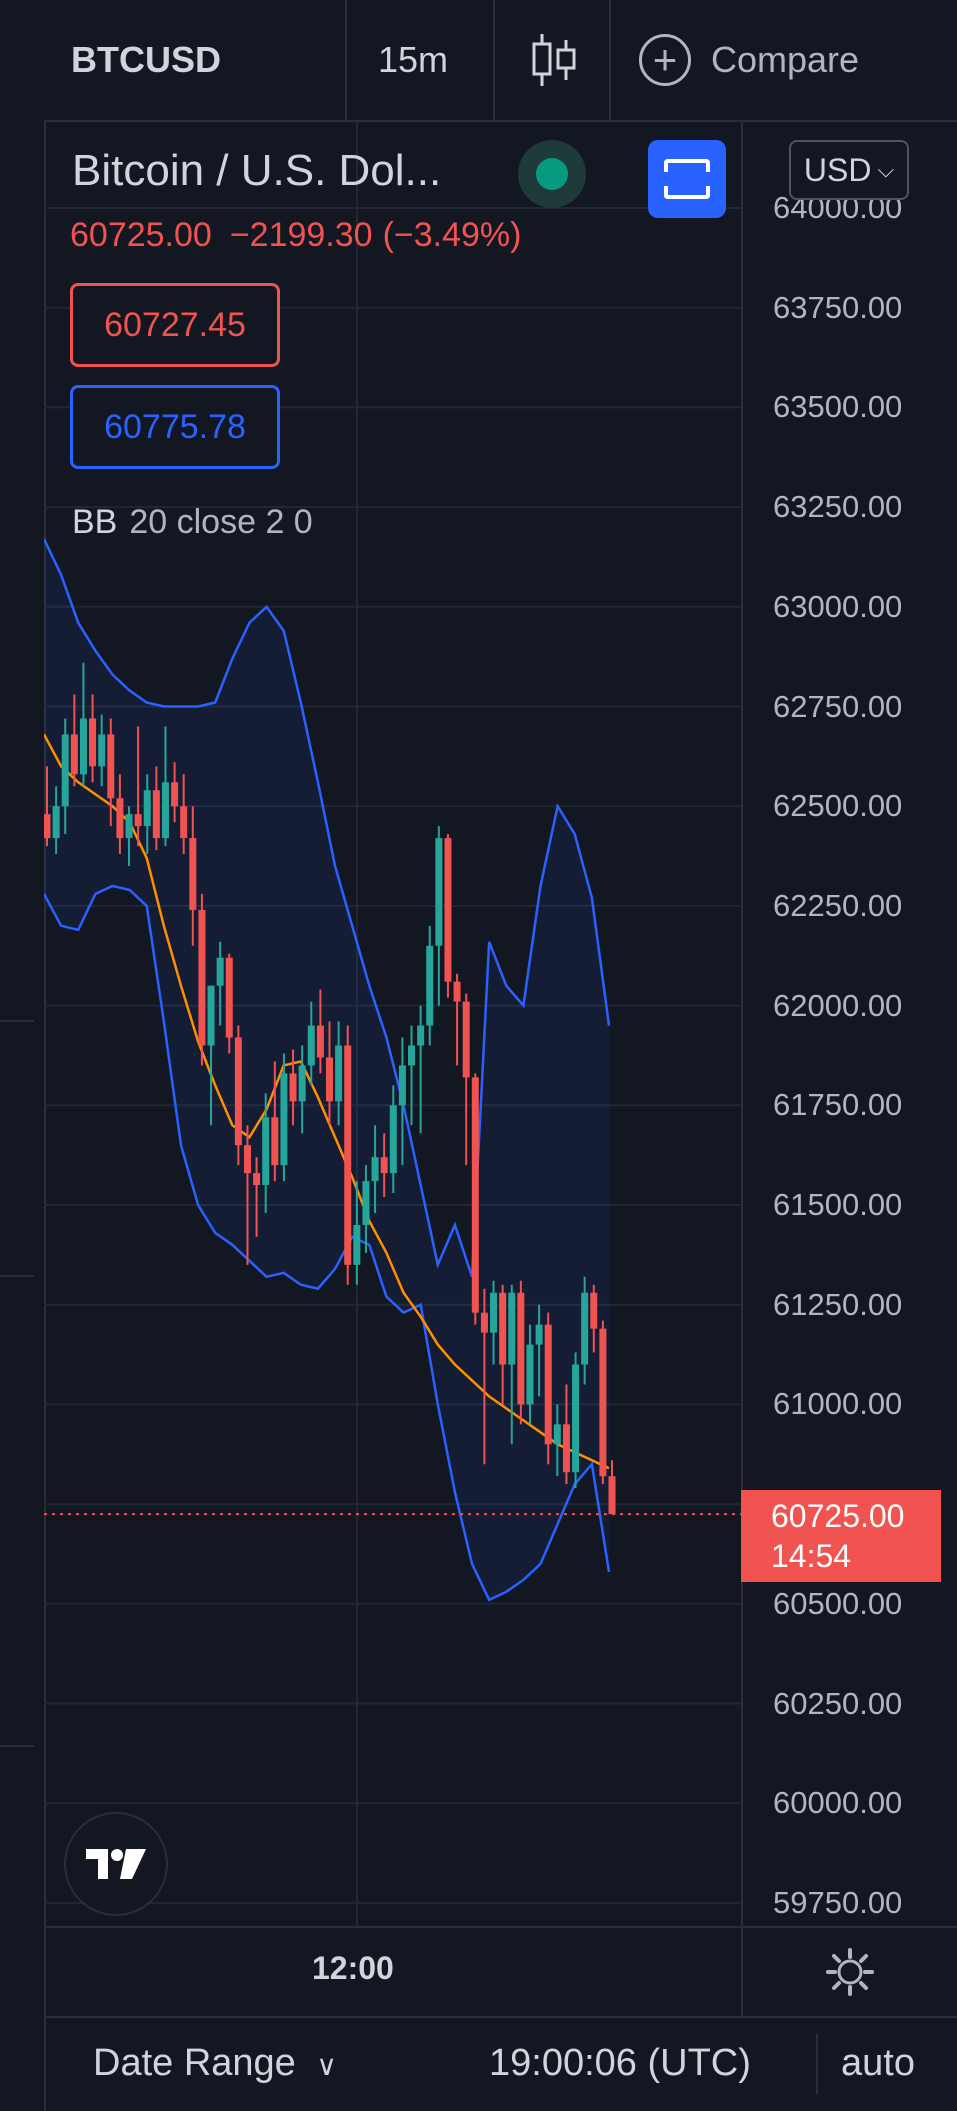  What do you see at coordinates (838, 407) in the screenshot?
I see `price-tick-label: 63500.00` at bounding box center [838, 407].